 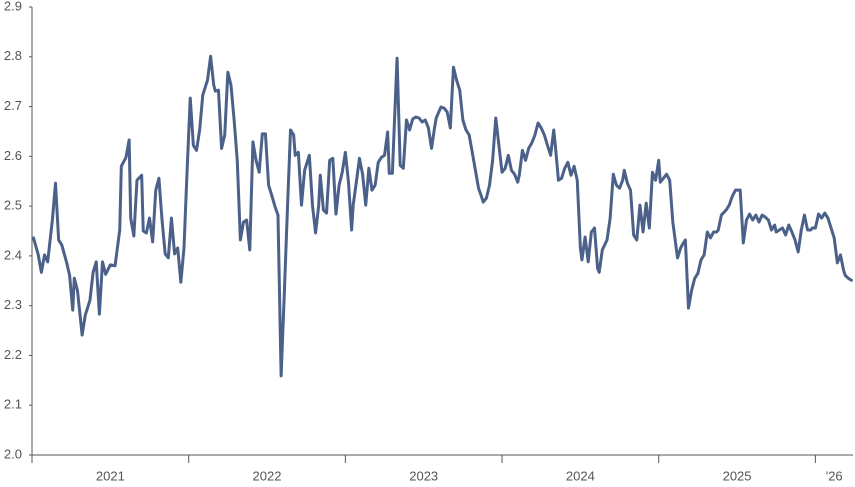 I want to click on x-tick-label: 2021, so click(x=110, y=475).